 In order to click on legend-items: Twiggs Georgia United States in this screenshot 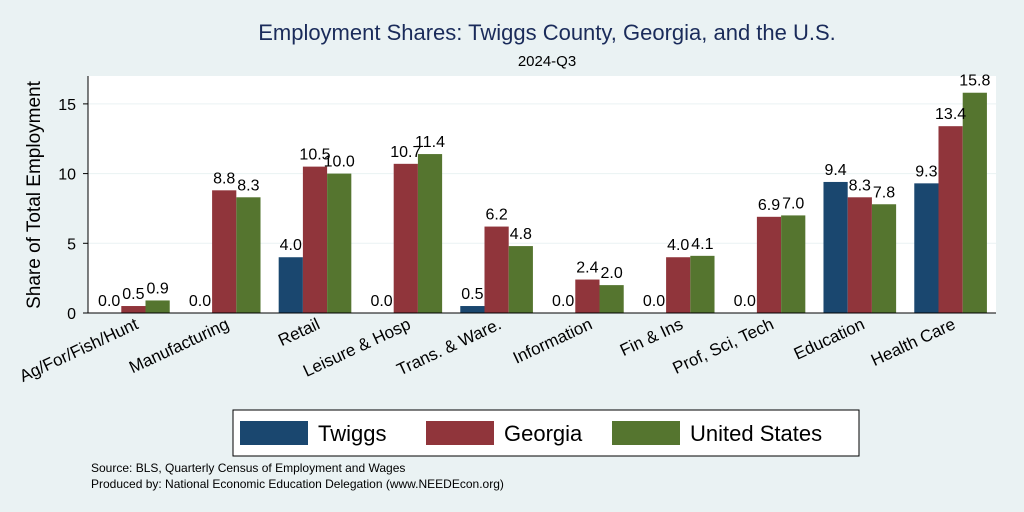, I will do `click(531, 433)`.